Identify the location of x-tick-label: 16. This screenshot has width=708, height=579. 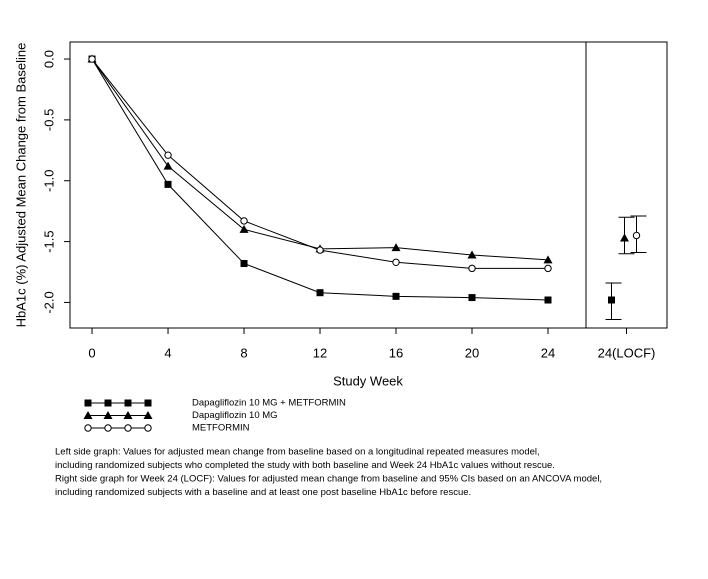
(396, 352).